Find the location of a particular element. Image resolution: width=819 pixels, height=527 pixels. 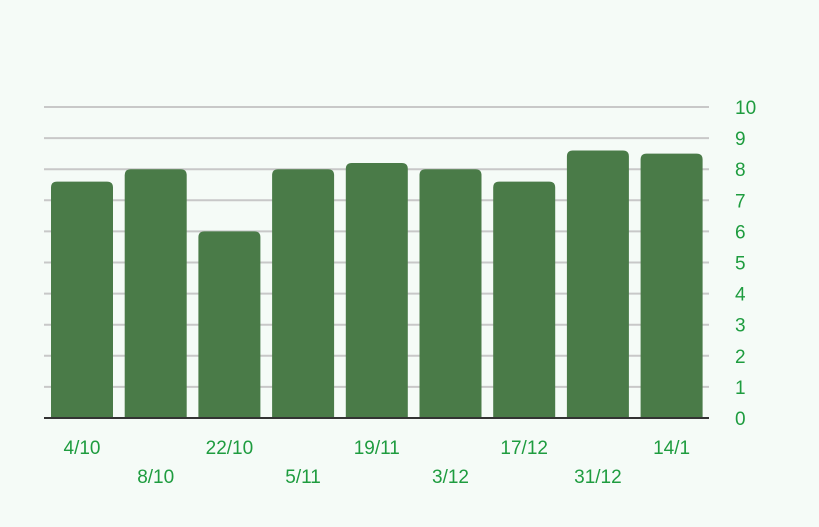

bar-17/12 is located at coordinates (524, 299).